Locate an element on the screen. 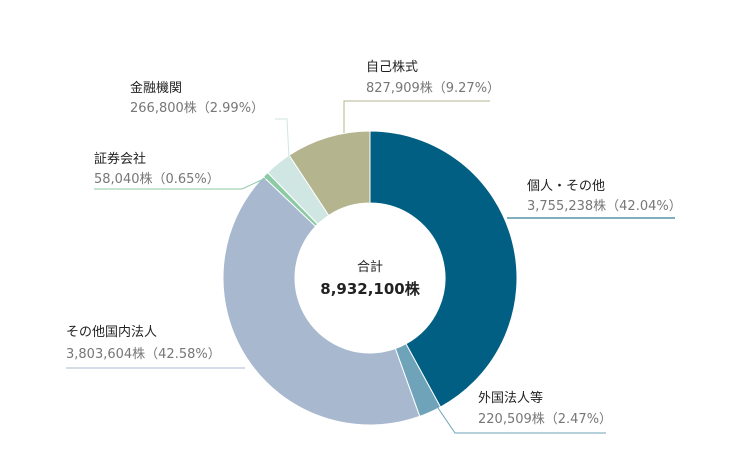 Image resolution: width=750 pixels, height=476 pixels. slice-label-value-kinyu: 266,800株（2.99%） is located at coordinates (197, 108).